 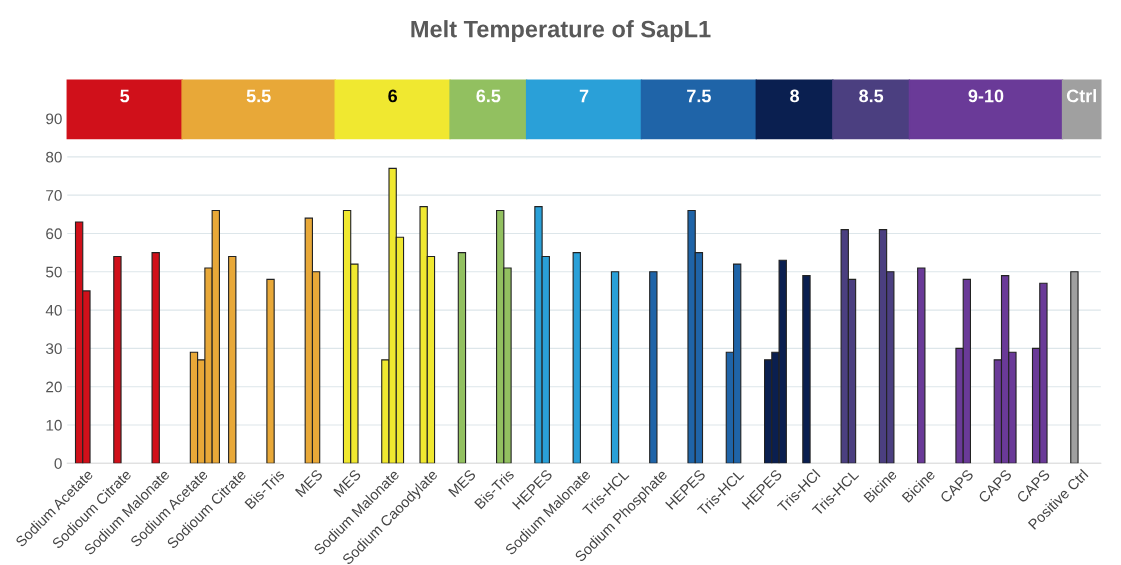 What do you see at coordinates (54, 425) in the screenshot?
I see `y-tick-label: 10` at bounding box center [54, 425].